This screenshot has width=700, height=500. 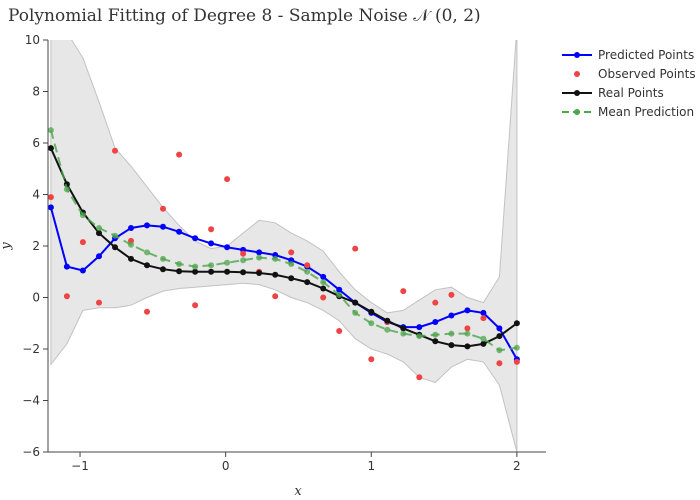 I want to click on legend-item: Real Points, so click(x=613, y=93).